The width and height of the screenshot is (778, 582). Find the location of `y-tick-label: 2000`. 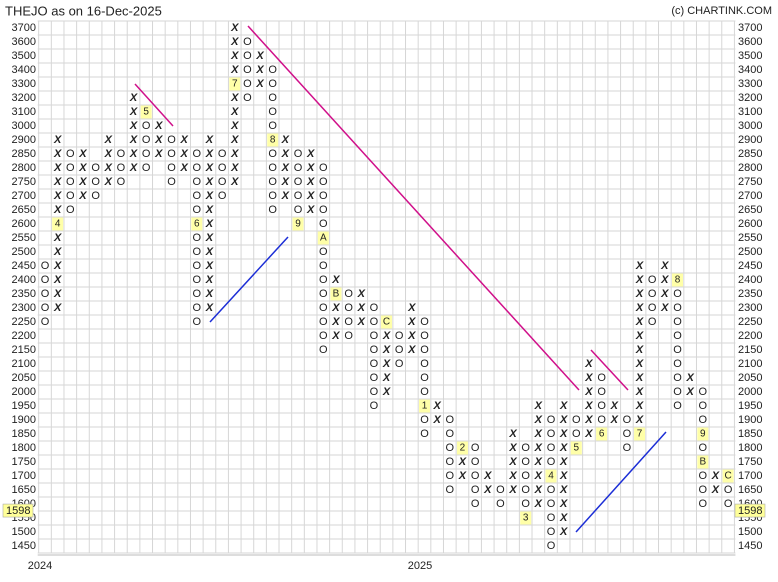

y-tick-label: 2000 is located at coordinates (24, 392).